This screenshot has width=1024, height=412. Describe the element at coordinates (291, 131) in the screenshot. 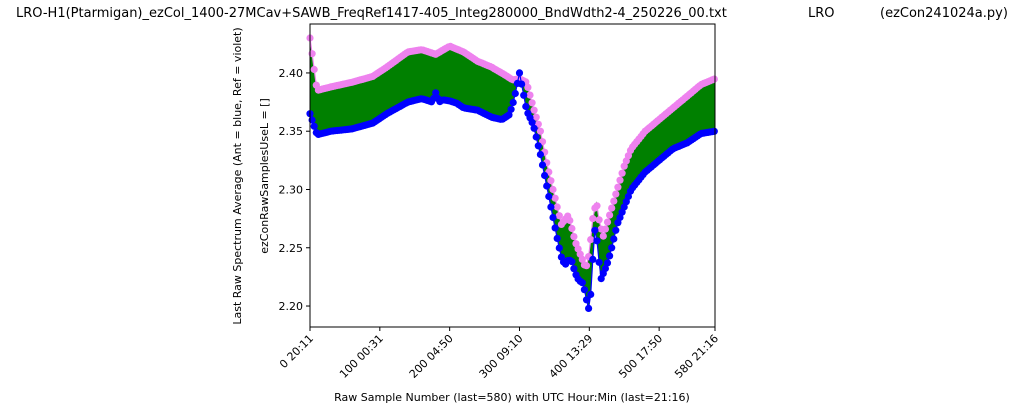

I see `y-tick-label: 2.35` at that location.